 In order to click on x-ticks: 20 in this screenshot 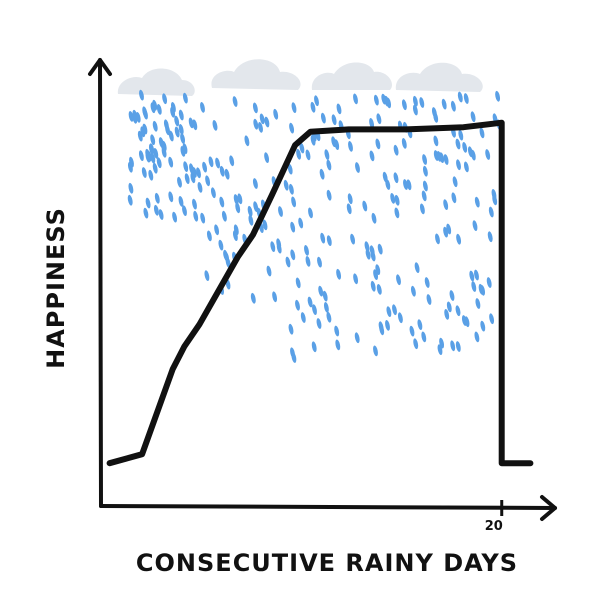, I will do `click(494, 517)`.